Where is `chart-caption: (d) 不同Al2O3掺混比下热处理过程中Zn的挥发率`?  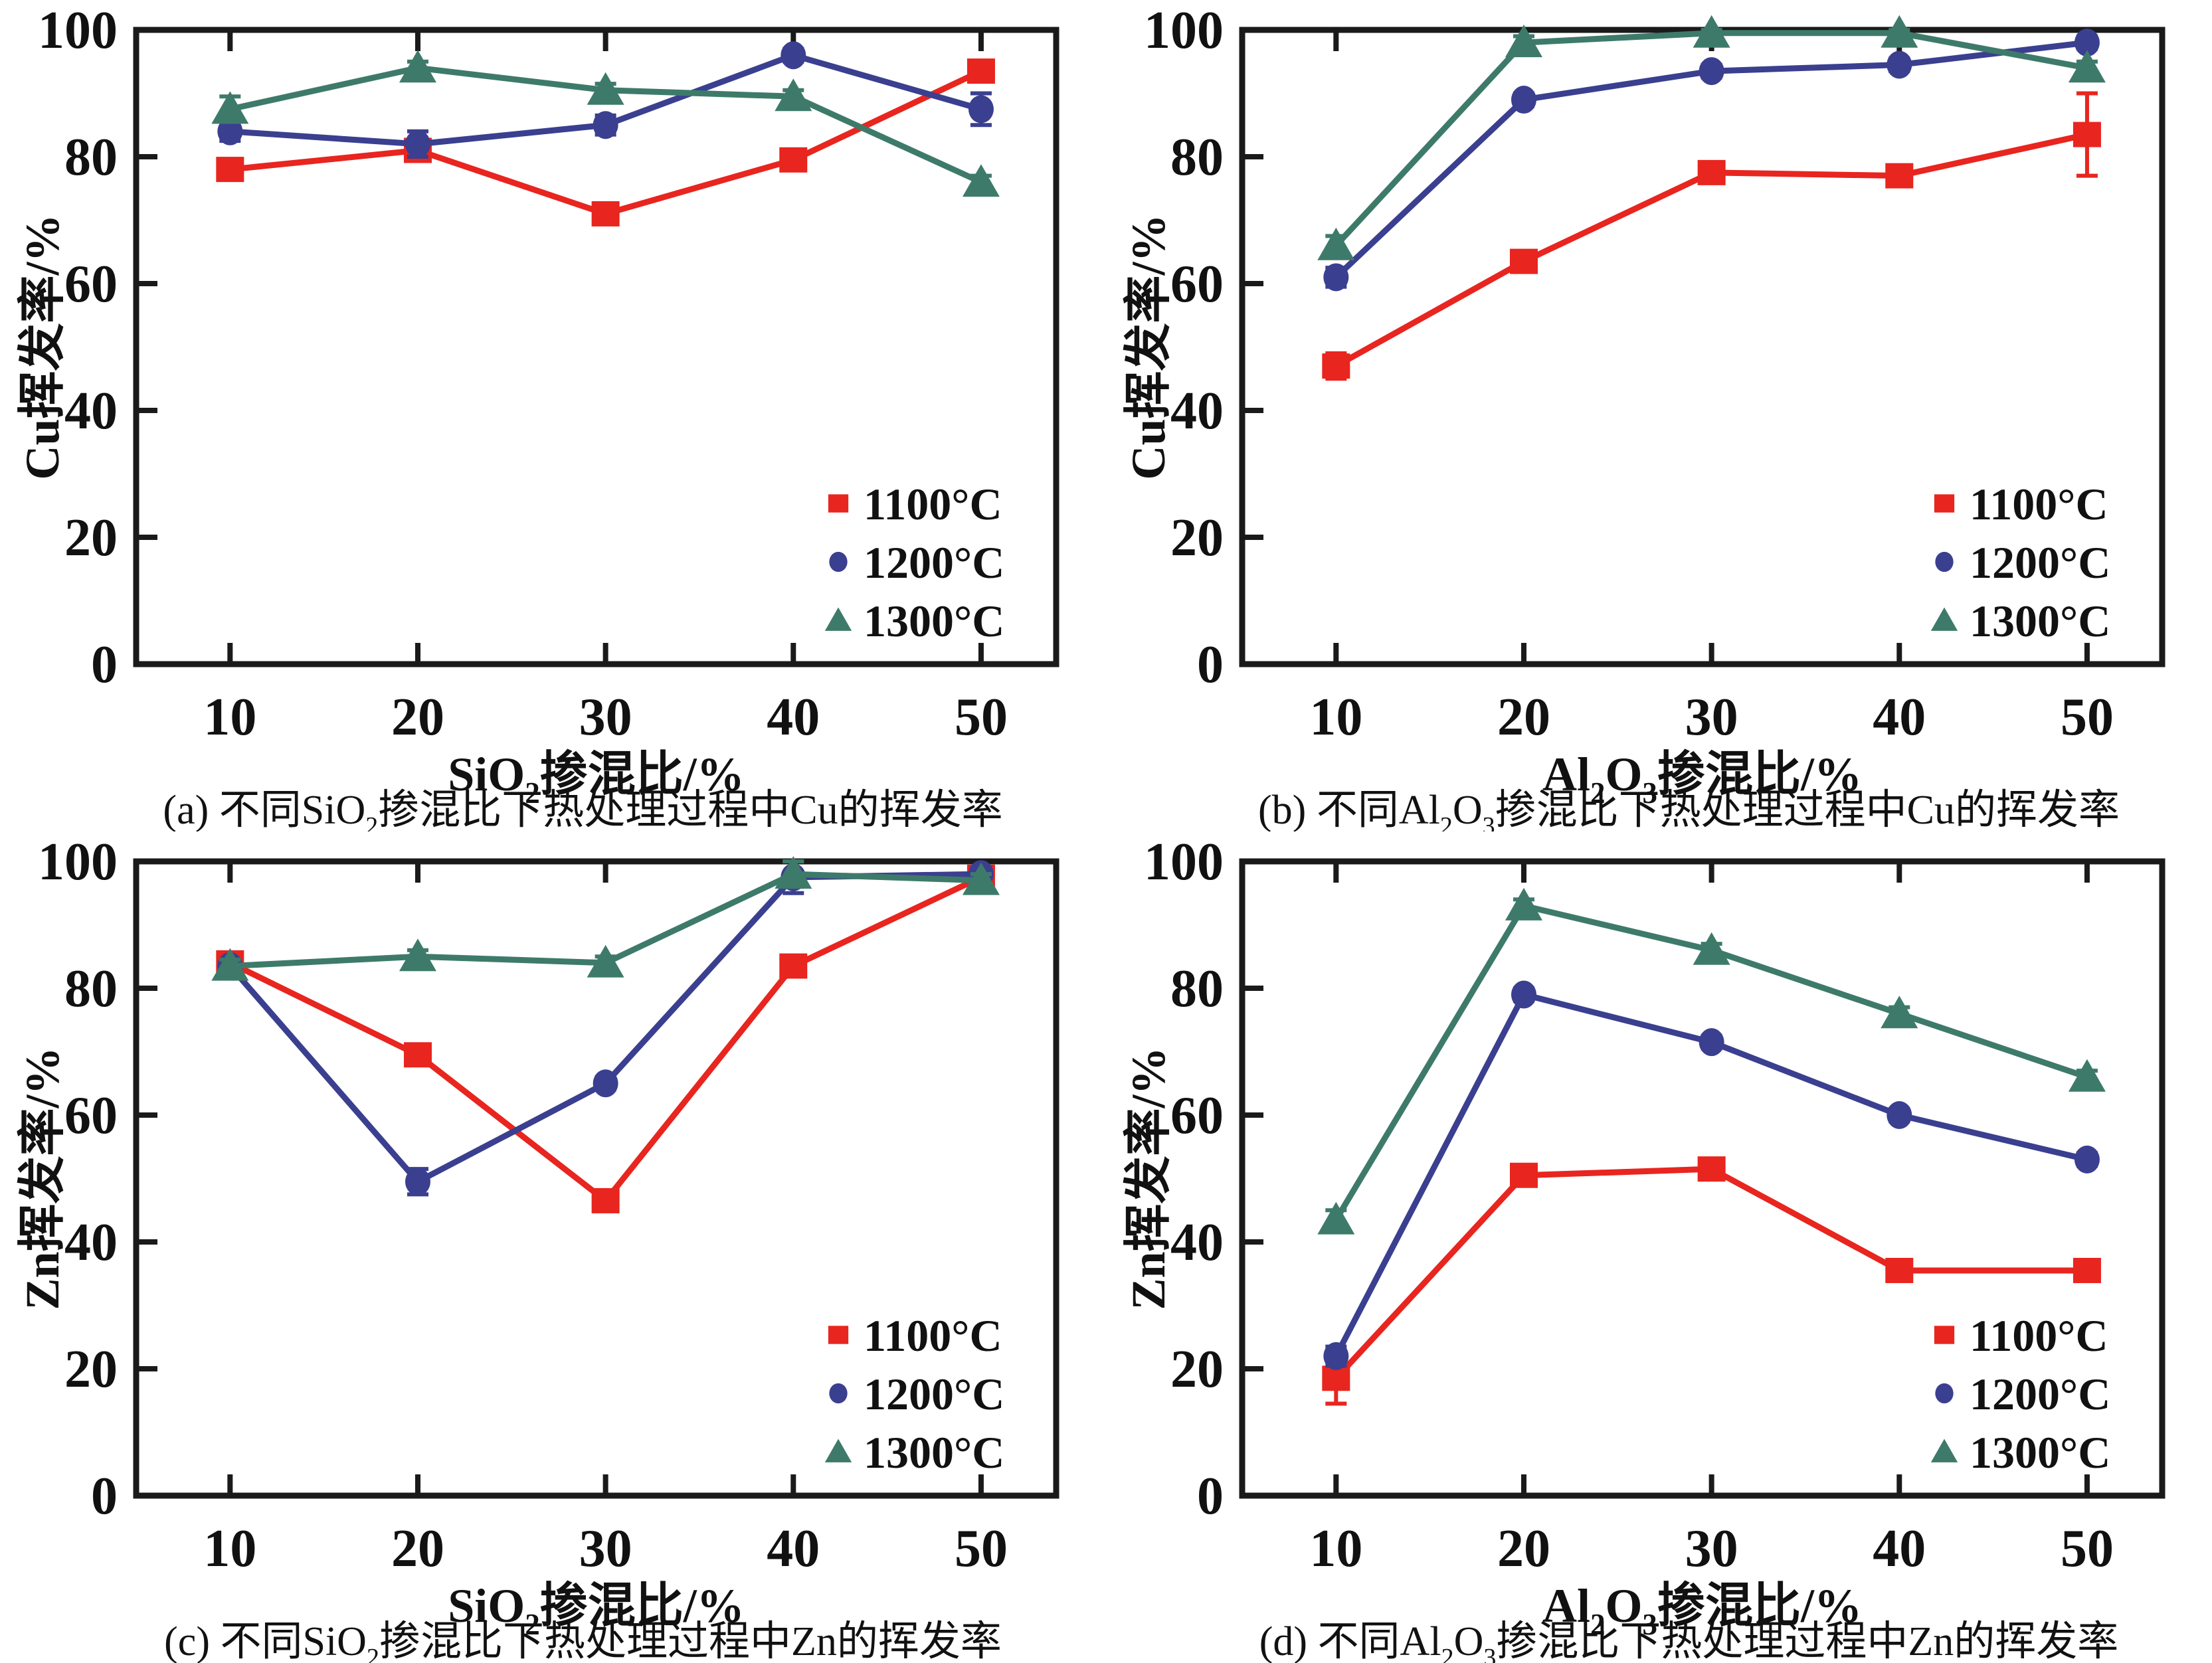 chart-caption: (d) 不同Al2O3掺混比下热处理过程中Zn的挥发率 is located at coordinates (1688, 1641).